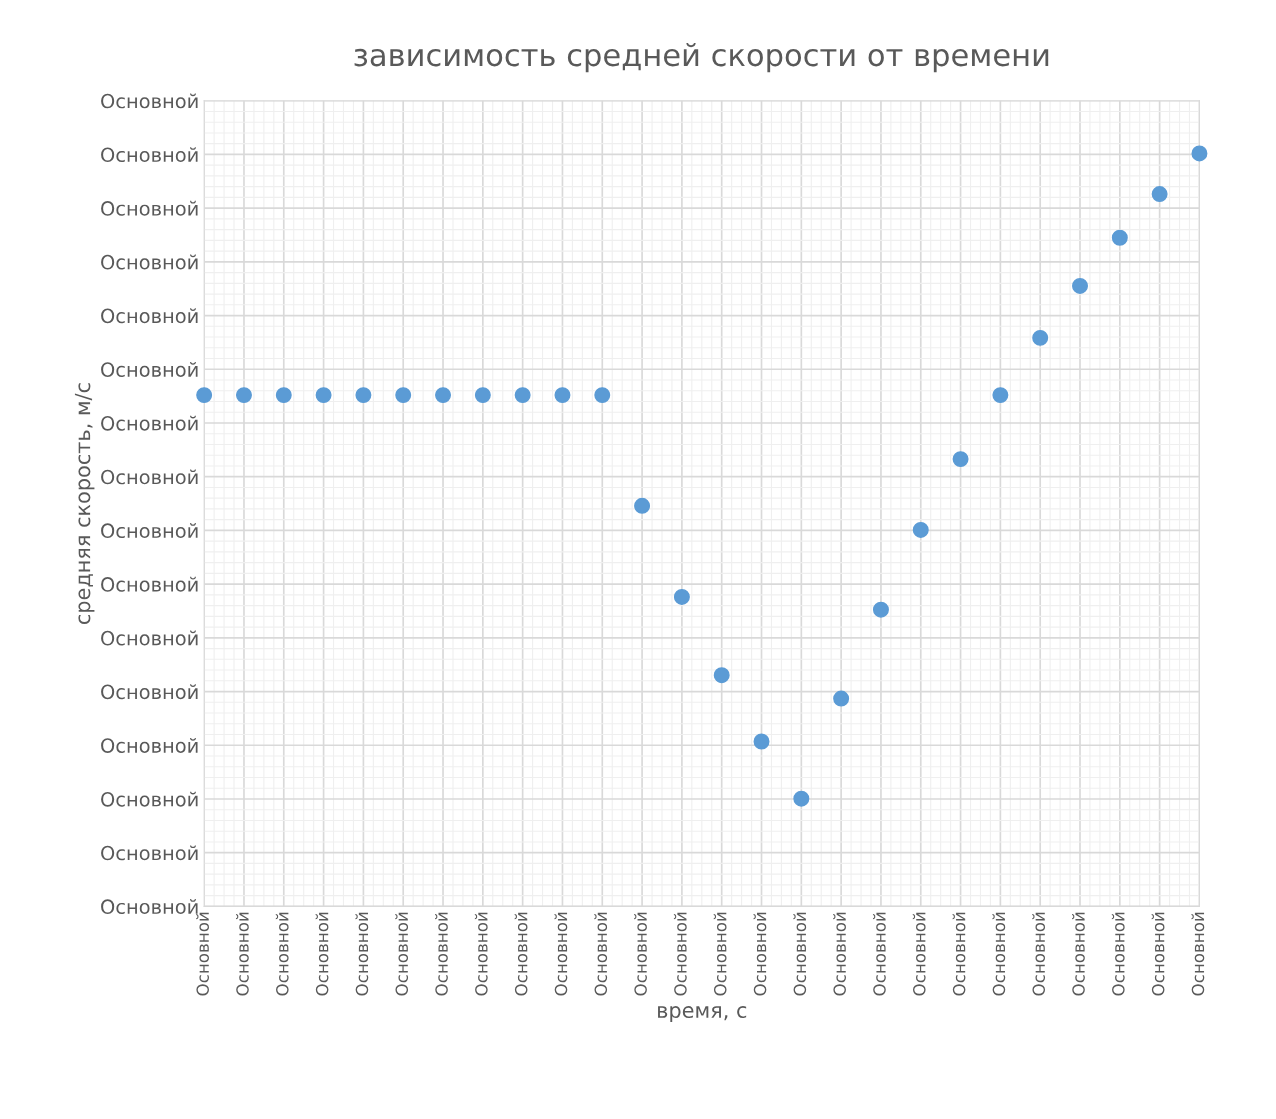  What do you see at coordinates (701, 57) in the screenshot?
I see `chart-title: зависимость средней скорости от времени` at bounding box center [701, 57].